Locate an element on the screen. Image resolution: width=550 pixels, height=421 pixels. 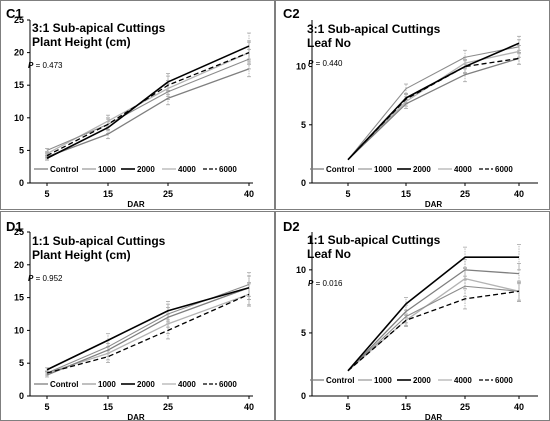
panel-id: C2 is located at coordinates (291, 13).